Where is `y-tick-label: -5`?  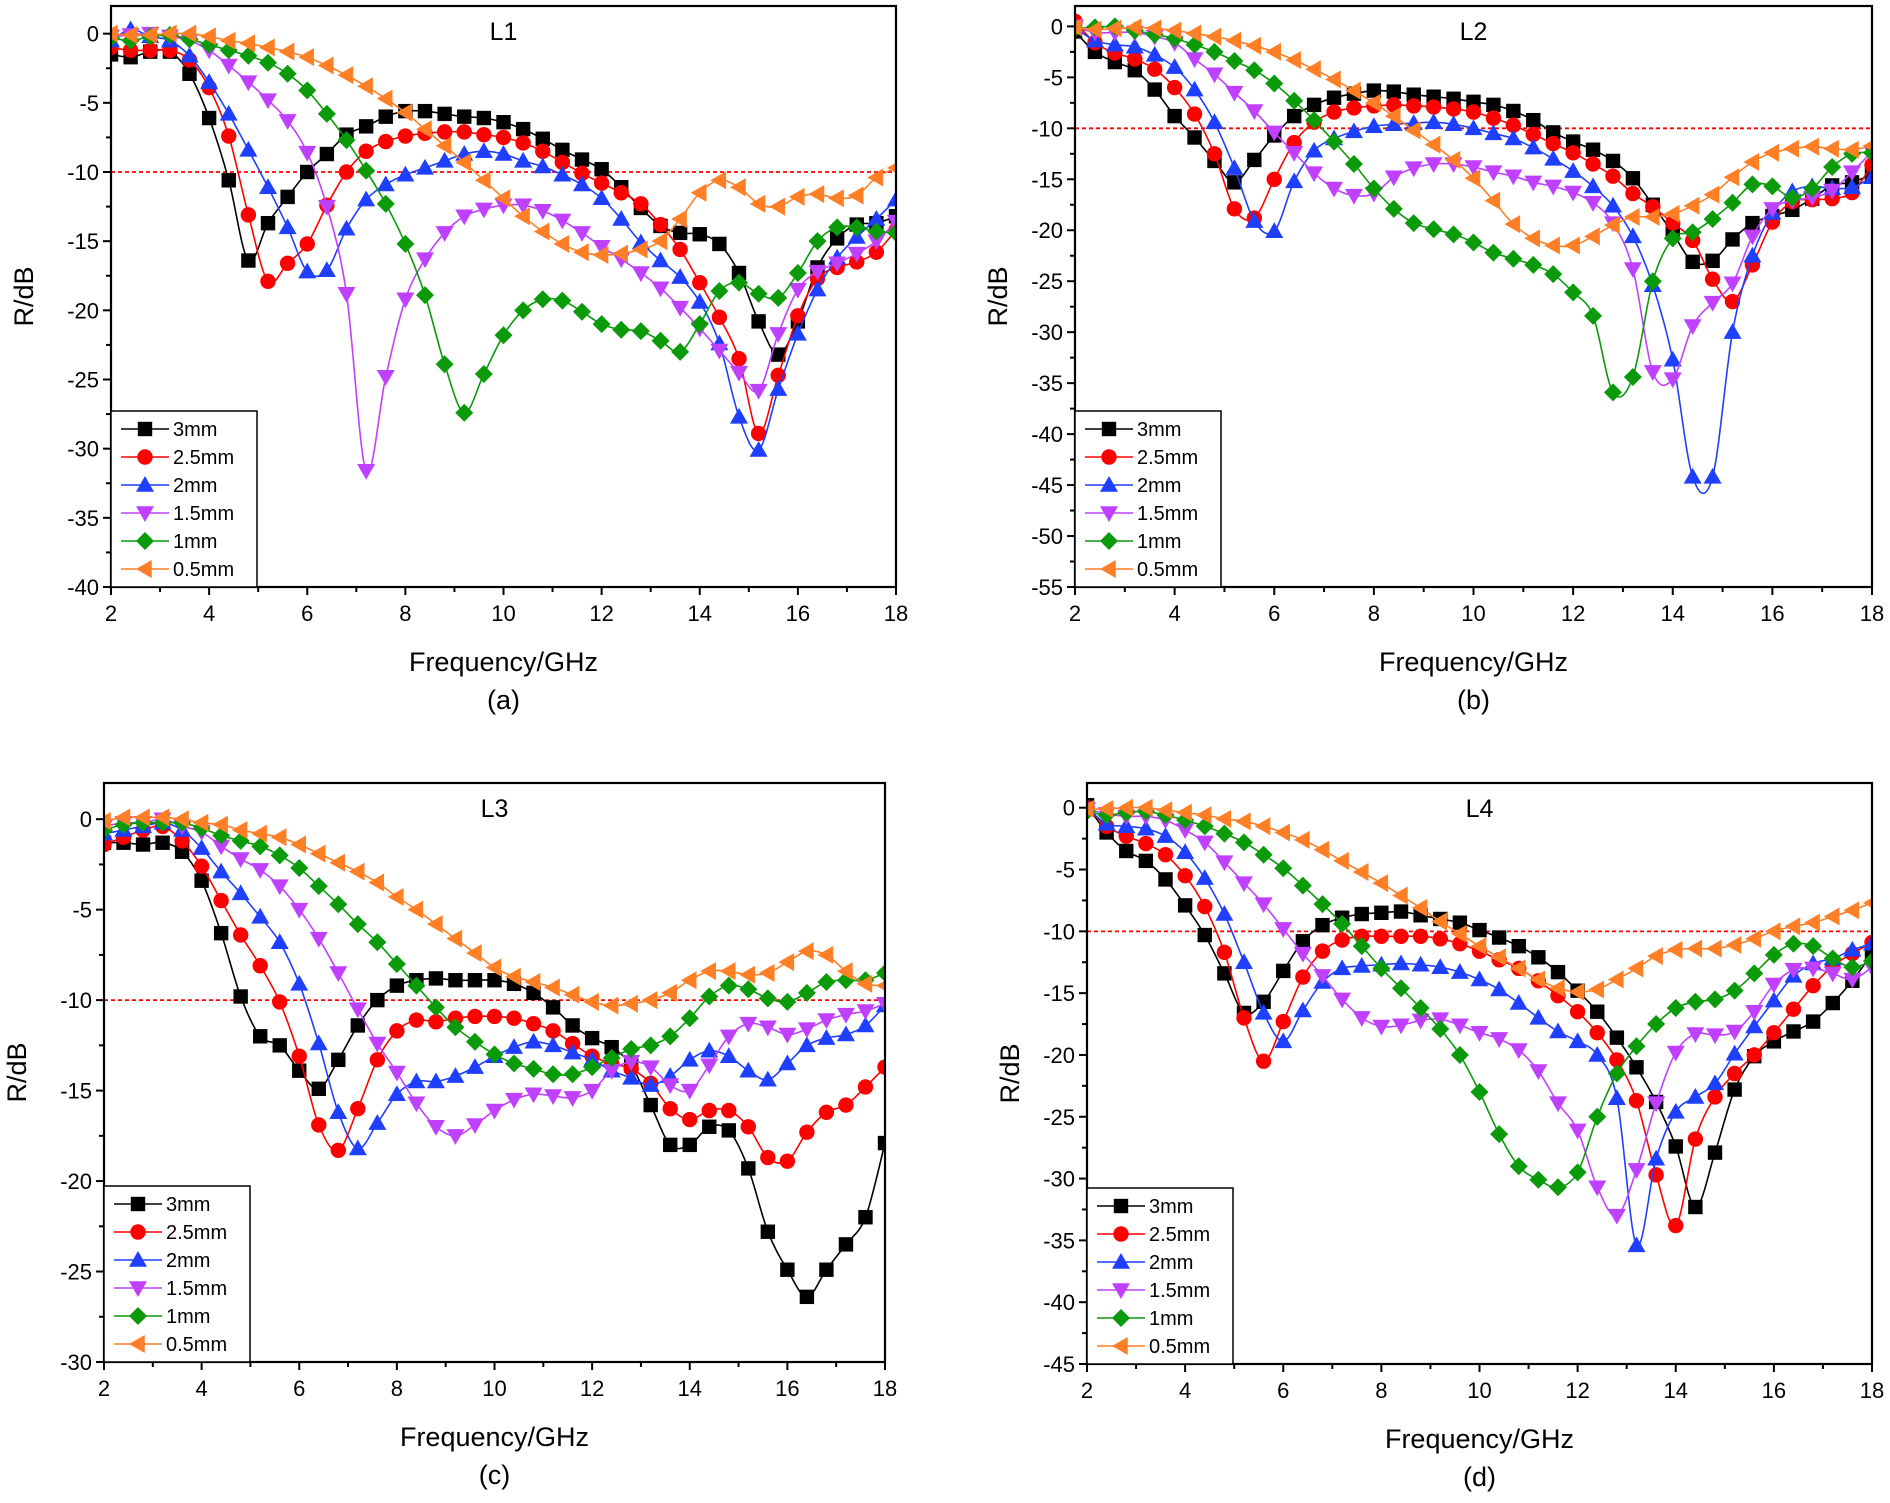
y-tick-label: -5 is located at coordinates (1065, 870).